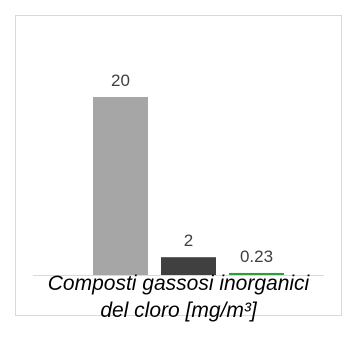 Image resolution: width=357 pixels, height=362 pixels. Describe the element at coordinates (188, 240) in the screenshot. I see `data-label-2: 2` at that location.